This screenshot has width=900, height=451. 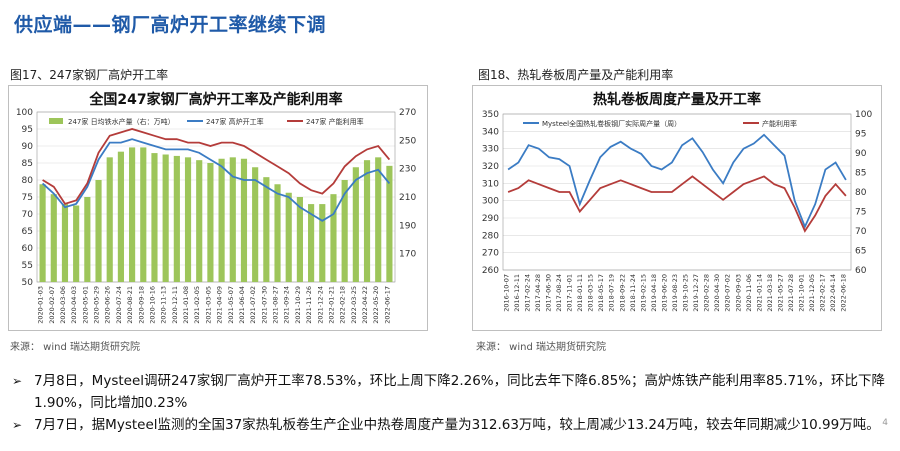 What do you see at coordinates (643, 293) in the screenshot?
I see `x-tick-label: 2019-02-15` at bounding box center [643, 293].